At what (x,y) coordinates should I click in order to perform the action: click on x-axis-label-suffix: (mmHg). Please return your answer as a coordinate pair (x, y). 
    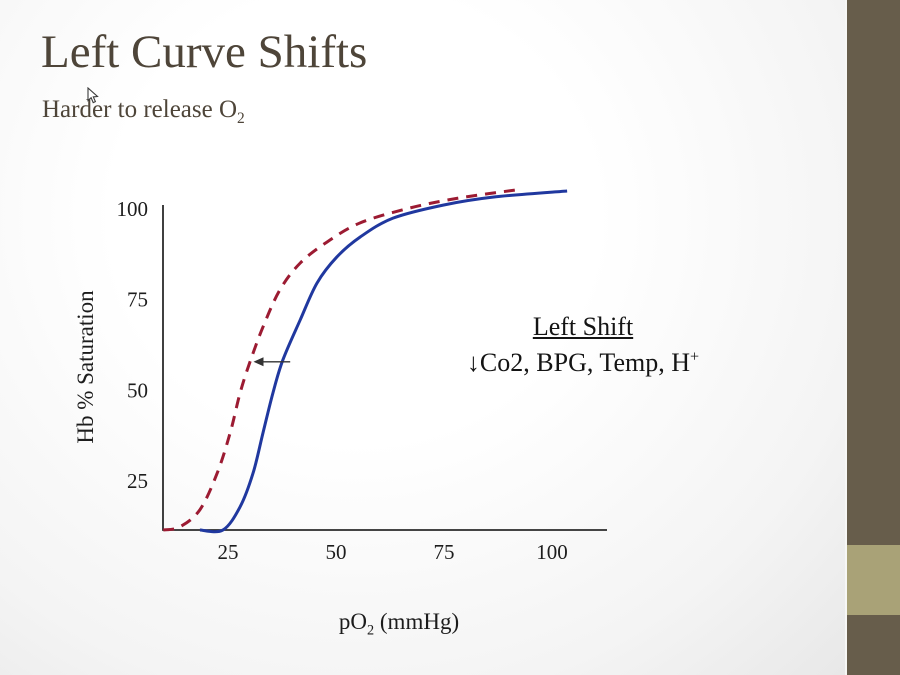
    Looking at the image, I should click on (417, 621).